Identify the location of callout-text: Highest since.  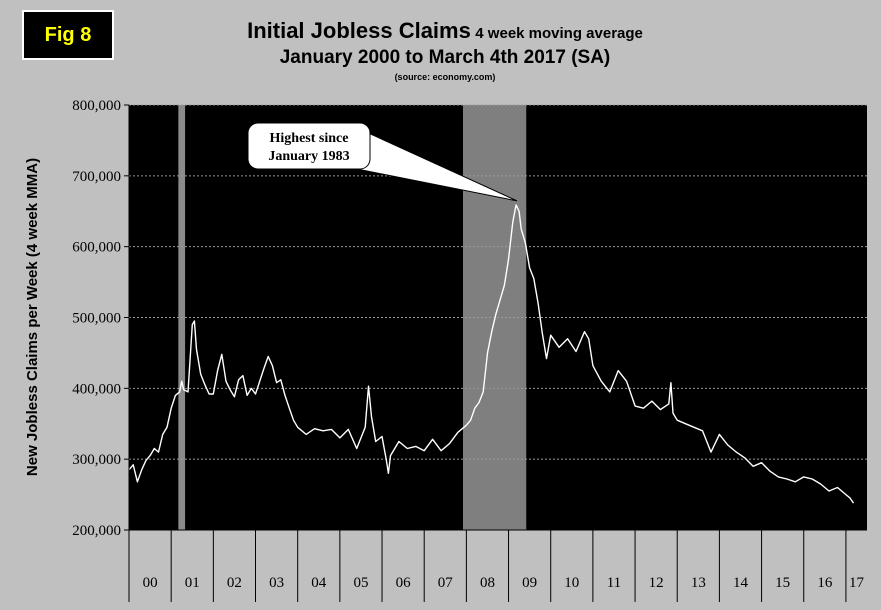
(309, 138).